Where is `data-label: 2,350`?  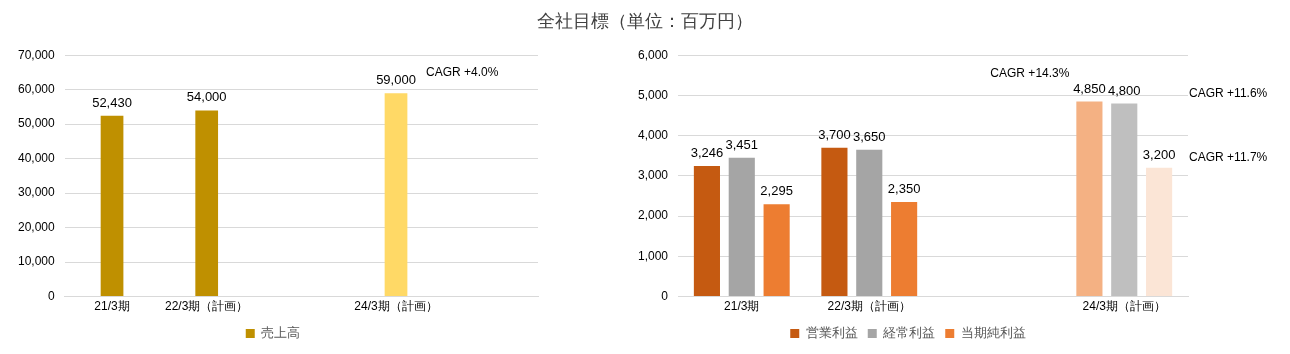
data-label: 2,350 is located at coordinates (904, 189).